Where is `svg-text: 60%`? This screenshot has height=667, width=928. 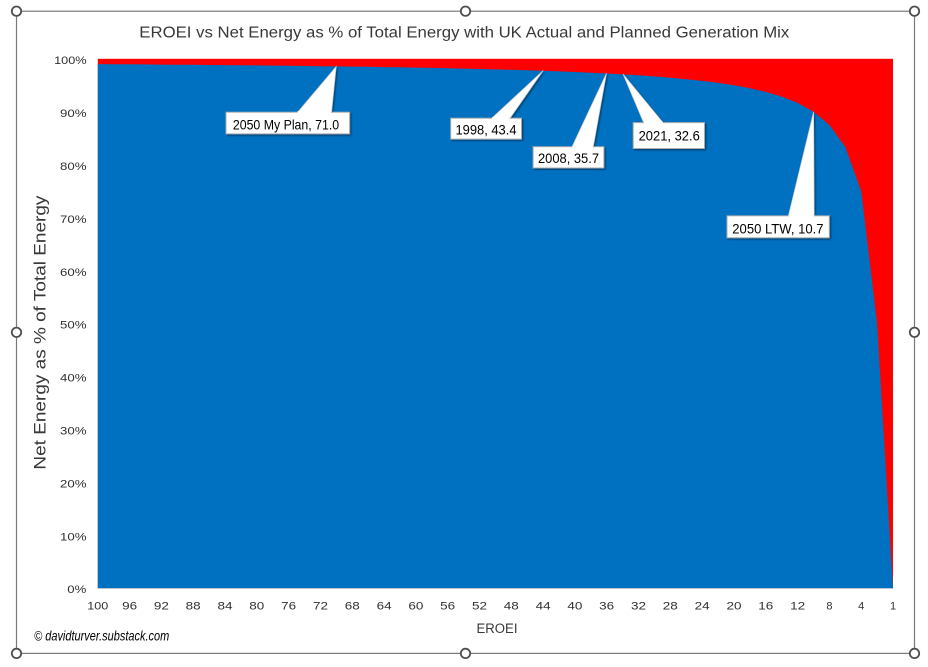 svg-text: 60% is located at coordinates (73, 273).